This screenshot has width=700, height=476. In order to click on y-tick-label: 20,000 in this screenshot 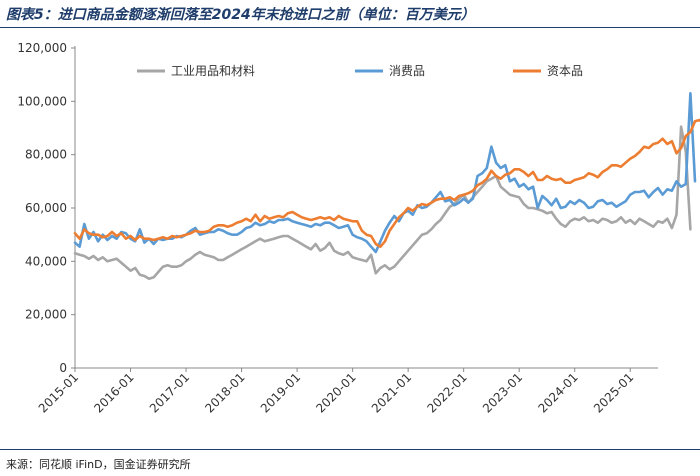, I will do `click(46, 315)`.